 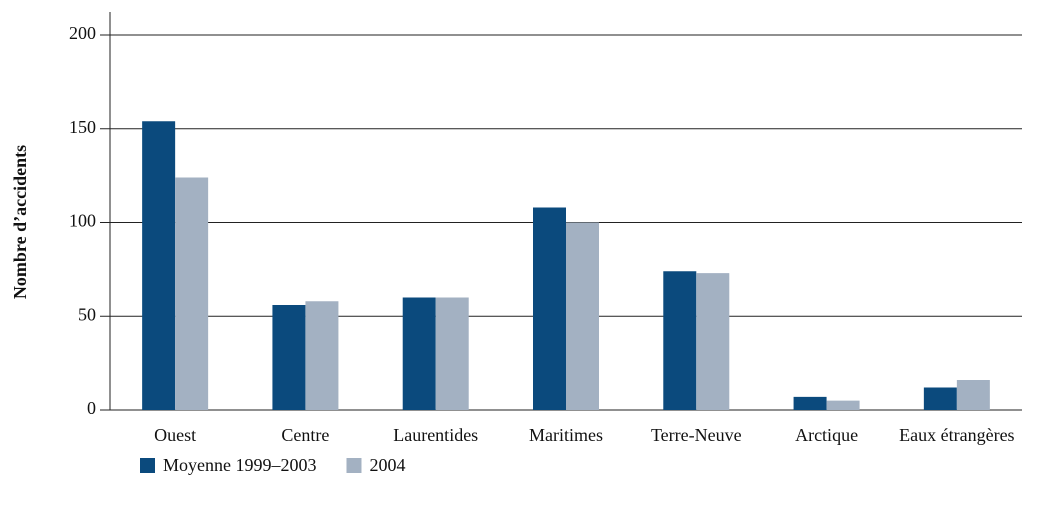 I want to click on x-tick-label: Centre, so click(x=305, y=435).